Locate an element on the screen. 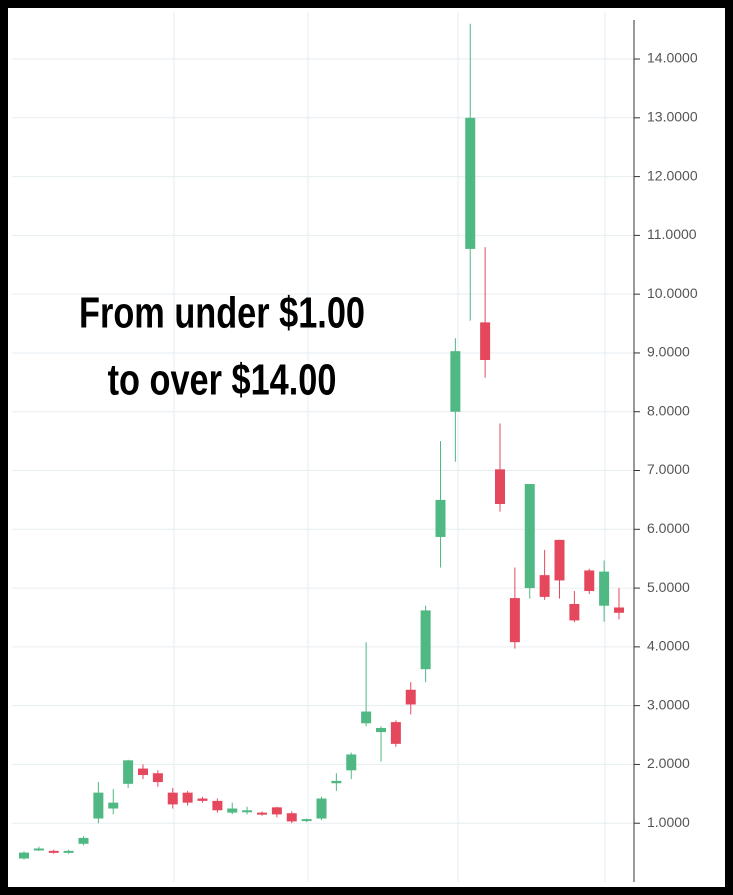  y-tick-label: 10.0000 is located at coordinates (672, 293).